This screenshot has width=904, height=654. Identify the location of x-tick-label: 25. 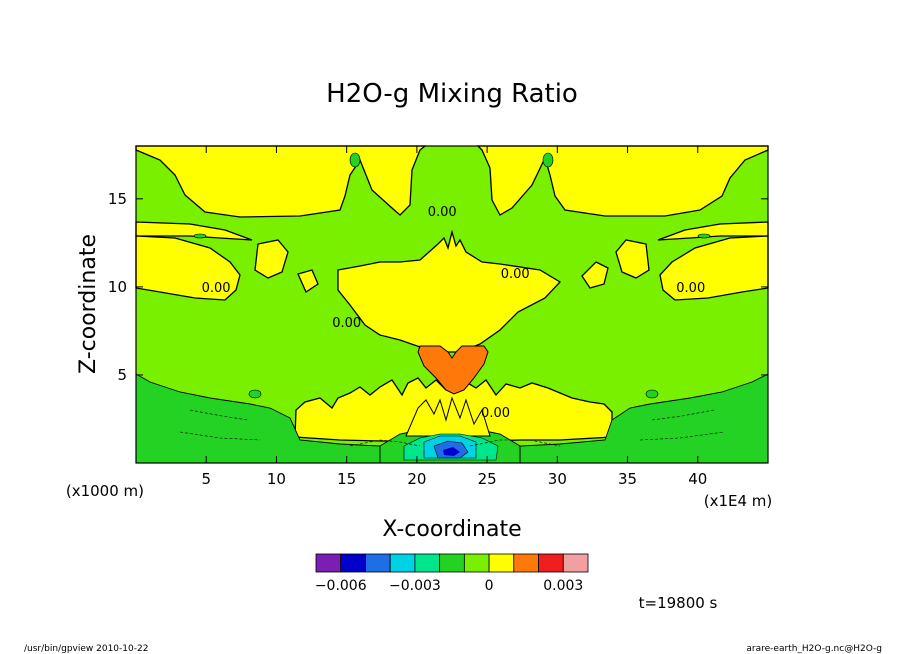
(487, 479).